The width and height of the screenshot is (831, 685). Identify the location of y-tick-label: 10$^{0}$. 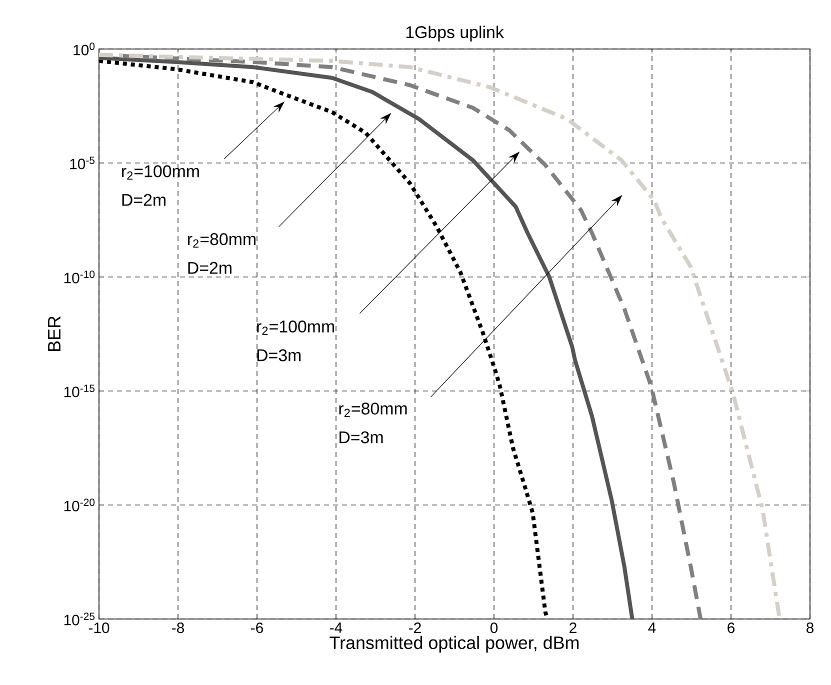
(84, 49).